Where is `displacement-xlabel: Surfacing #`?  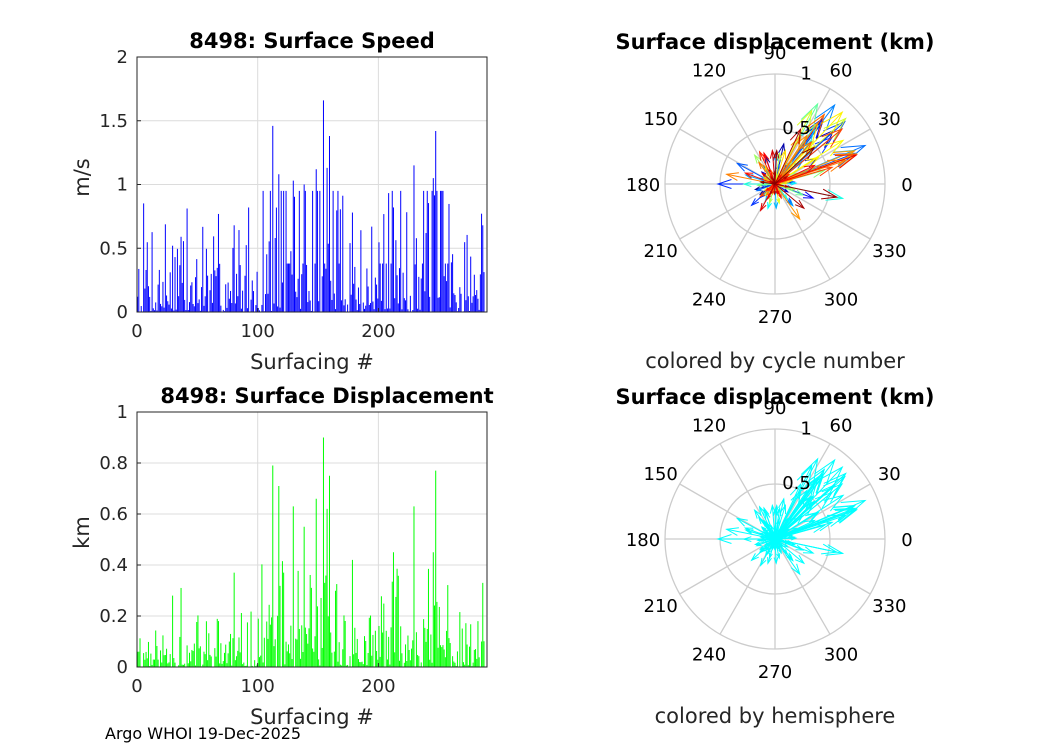 displacement-xlabel: Surfacing # is located at coordinates (312, 717).